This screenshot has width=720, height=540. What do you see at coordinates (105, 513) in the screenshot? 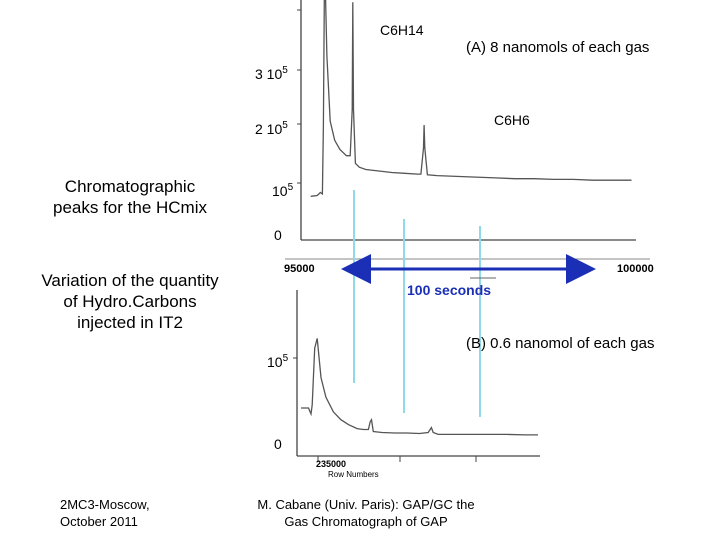
I see `footer-left: 2MC3-Moscow, October 2011` at bounding box center [105, 513].